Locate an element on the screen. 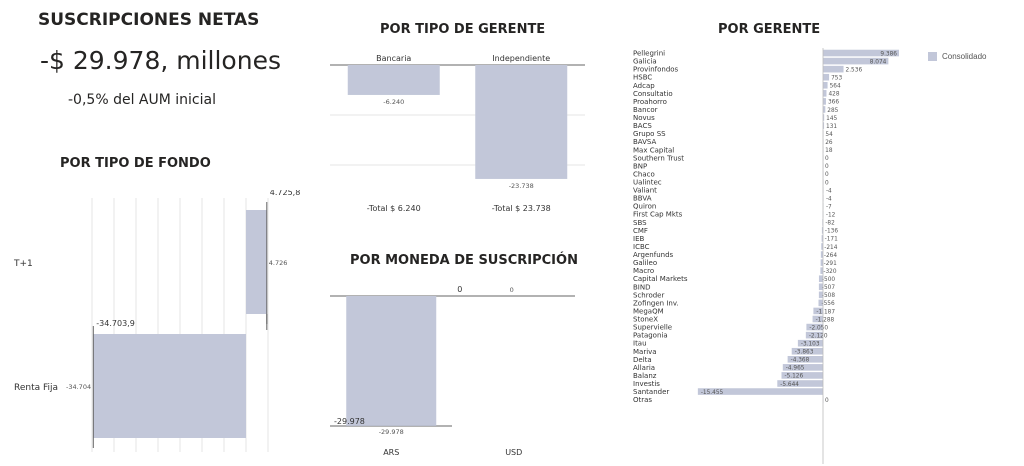  fondo-category-label: T+1 is located at coordinates (23, 264).